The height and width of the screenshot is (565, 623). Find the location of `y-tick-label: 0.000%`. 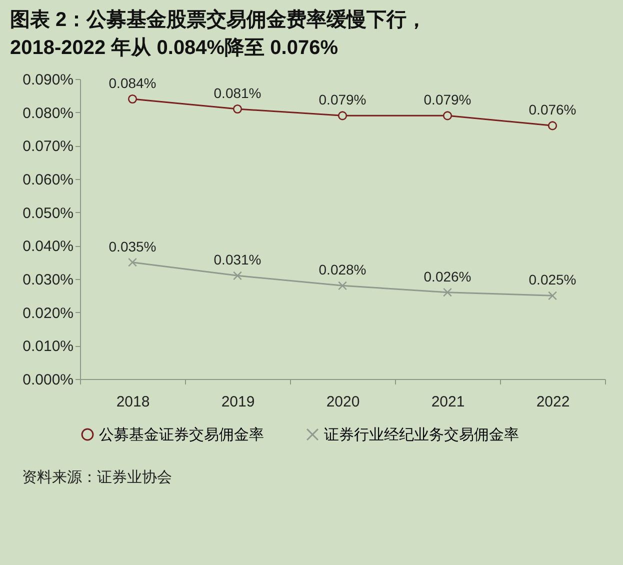

y-tick-label: 0.000% is located at coordinates (48, 380).